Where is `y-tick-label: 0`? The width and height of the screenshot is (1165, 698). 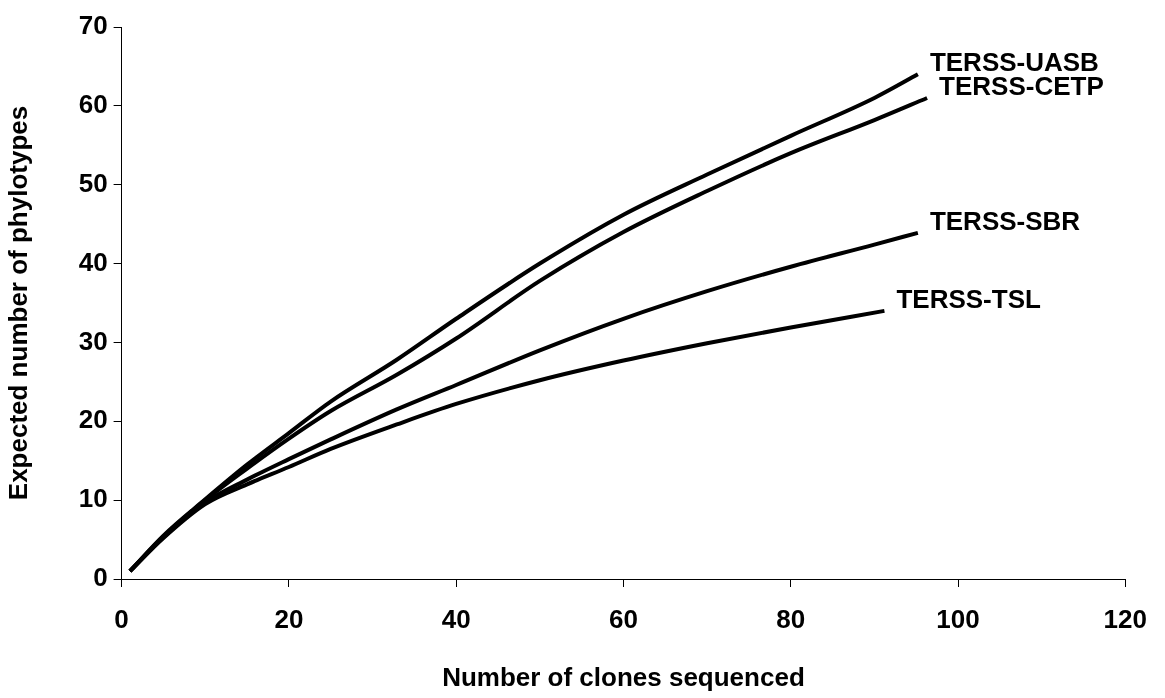 y-tick-label: 0 is located at coordinates (100, 577).